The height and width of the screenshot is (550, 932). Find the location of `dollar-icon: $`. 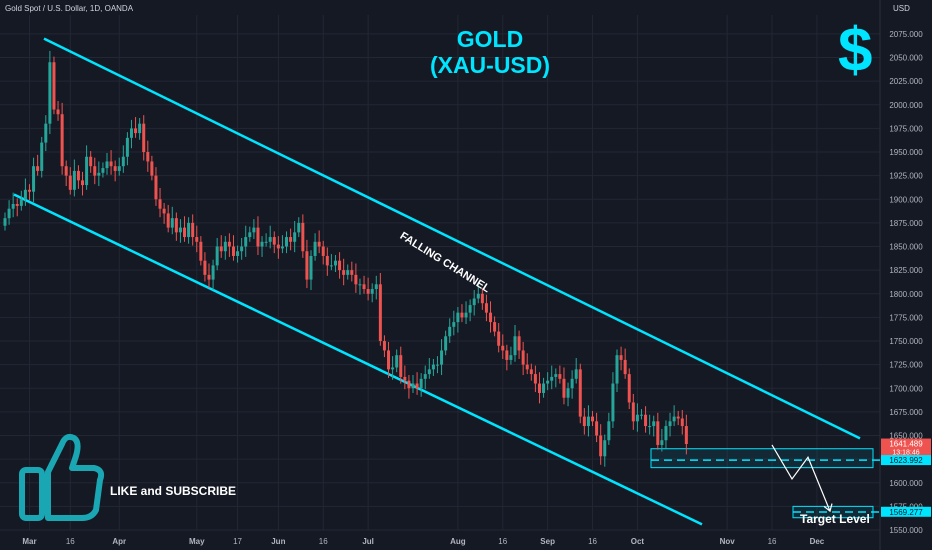

dollar-icon: $ is located at coordinates (855, 50).